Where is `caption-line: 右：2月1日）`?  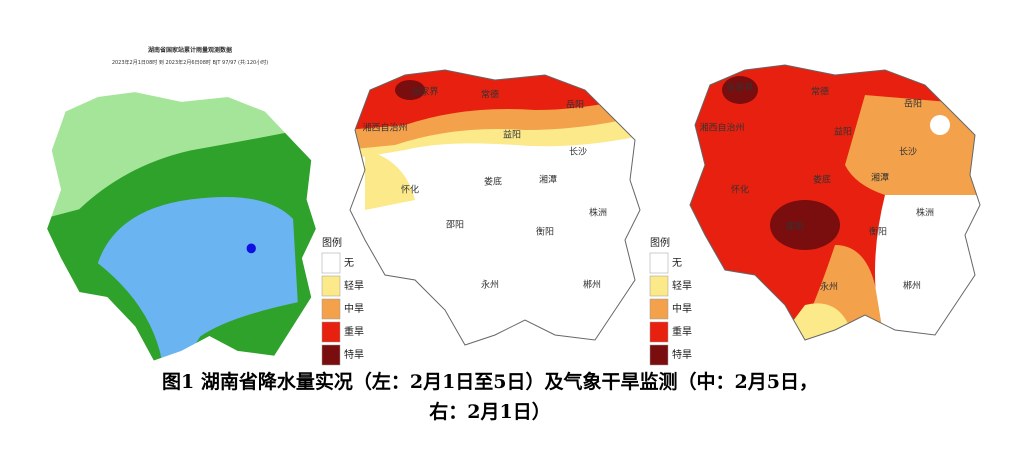
caption-line: 右：2月1日） is located at coordinates (489, 411).